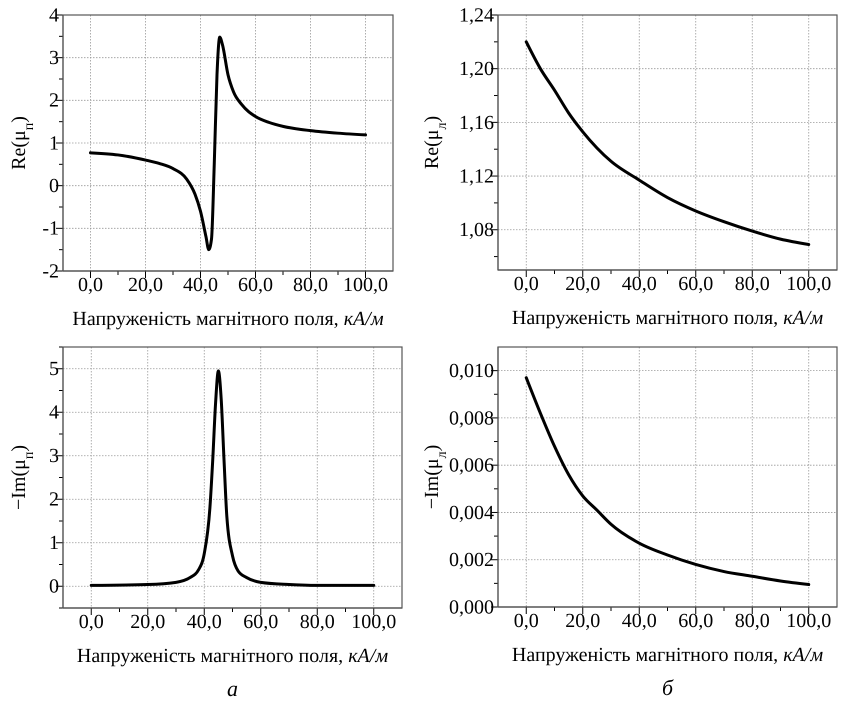 This screenshot has height=702, width=864. I want to click on y-tick-label: 0,004, so click(471, 513).